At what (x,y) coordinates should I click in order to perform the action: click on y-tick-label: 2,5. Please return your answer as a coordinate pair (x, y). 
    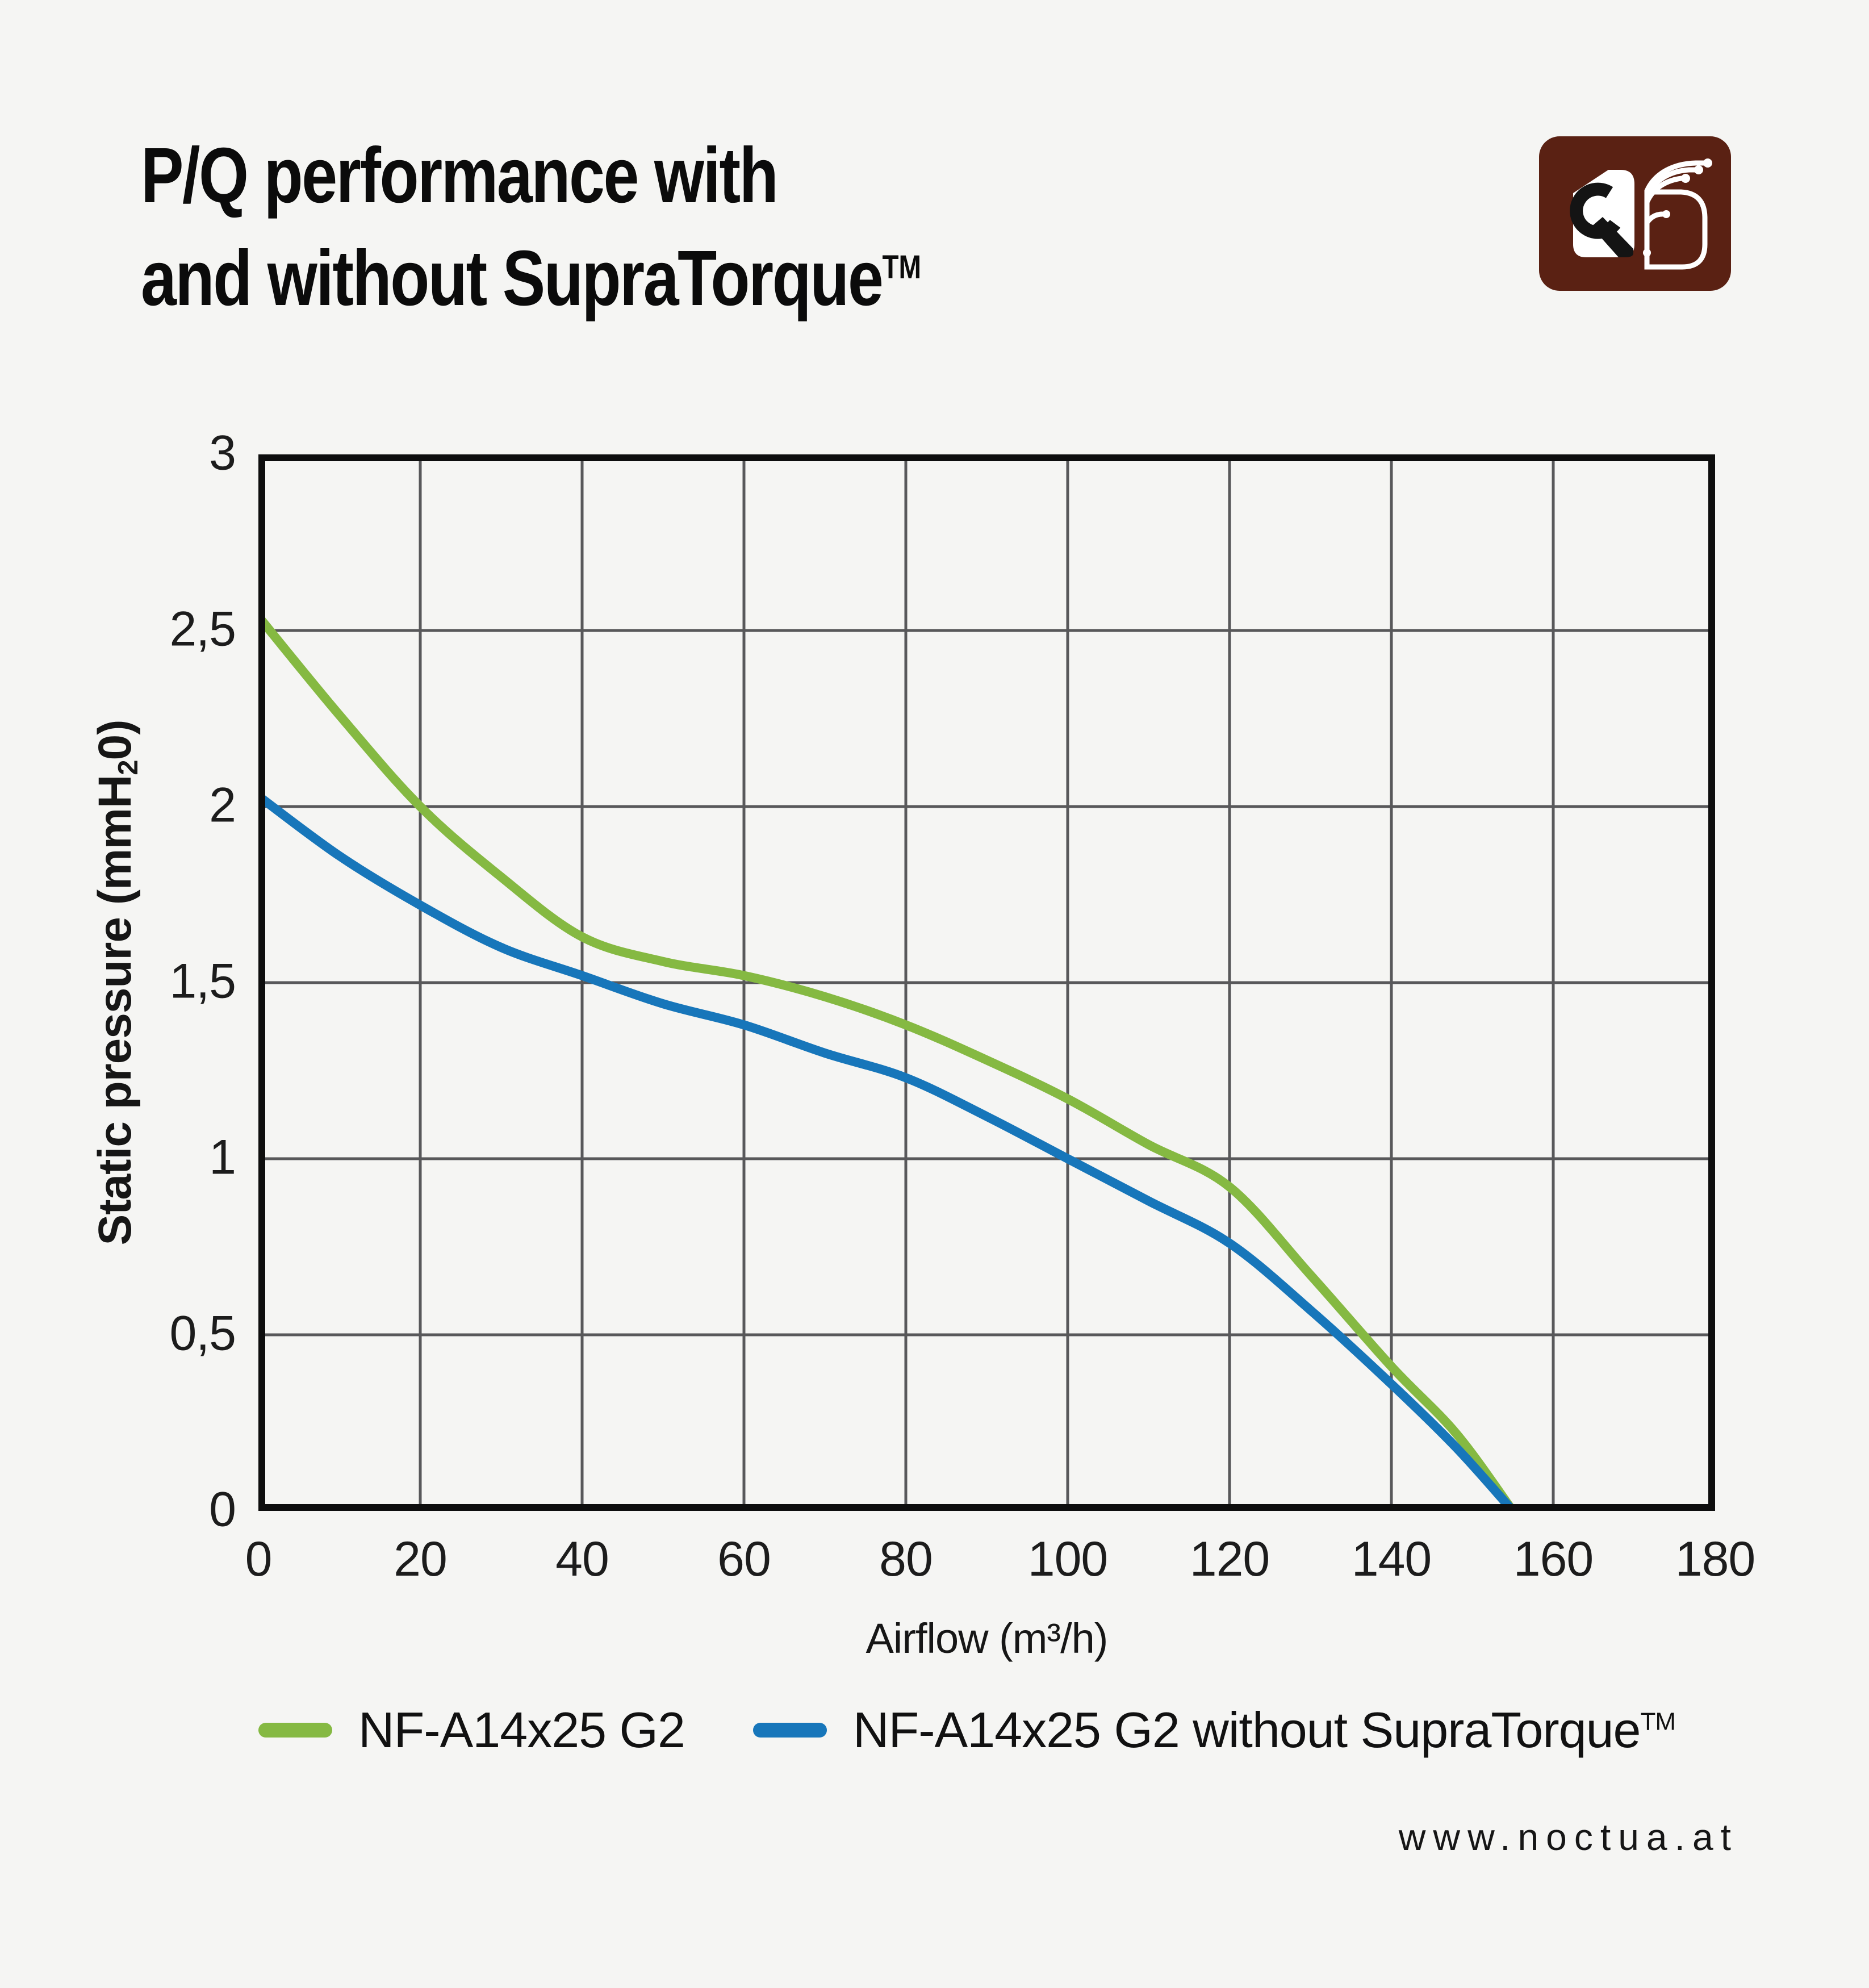
    Looking at the image, I should click on (202, 629).